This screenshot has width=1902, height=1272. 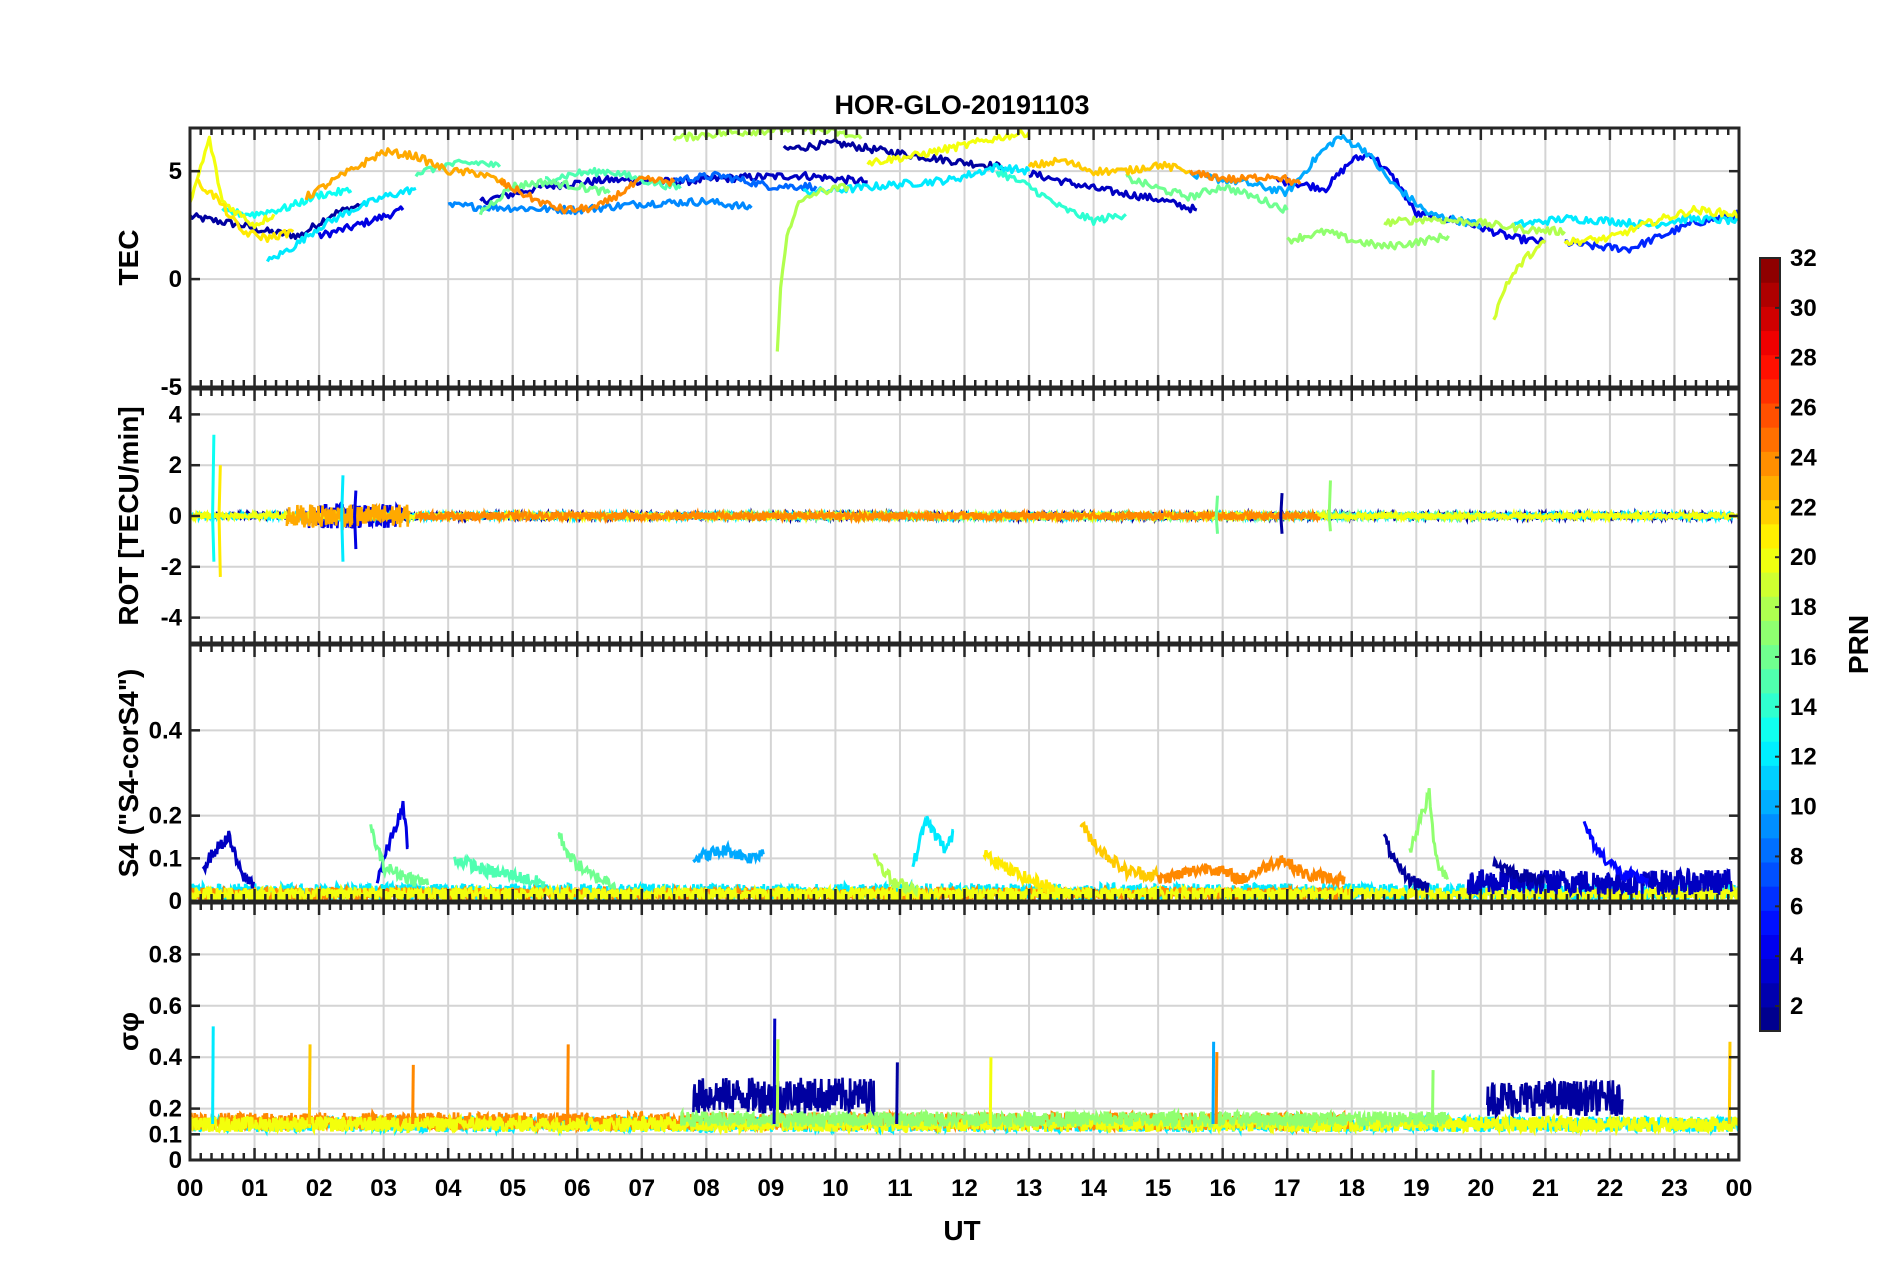 I want to click on y-tick-label: -2, so click(x=171, y=567).